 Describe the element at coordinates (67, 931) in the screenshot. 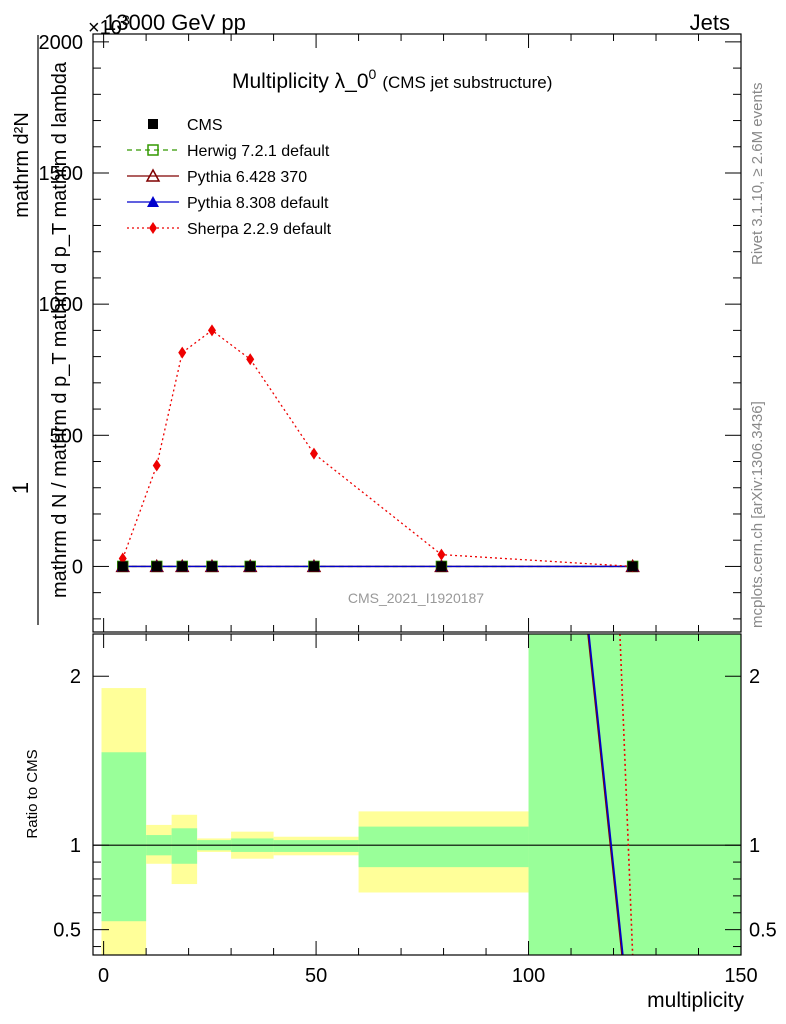

I see `ratio-y-tick-label: 0.5` at that location.